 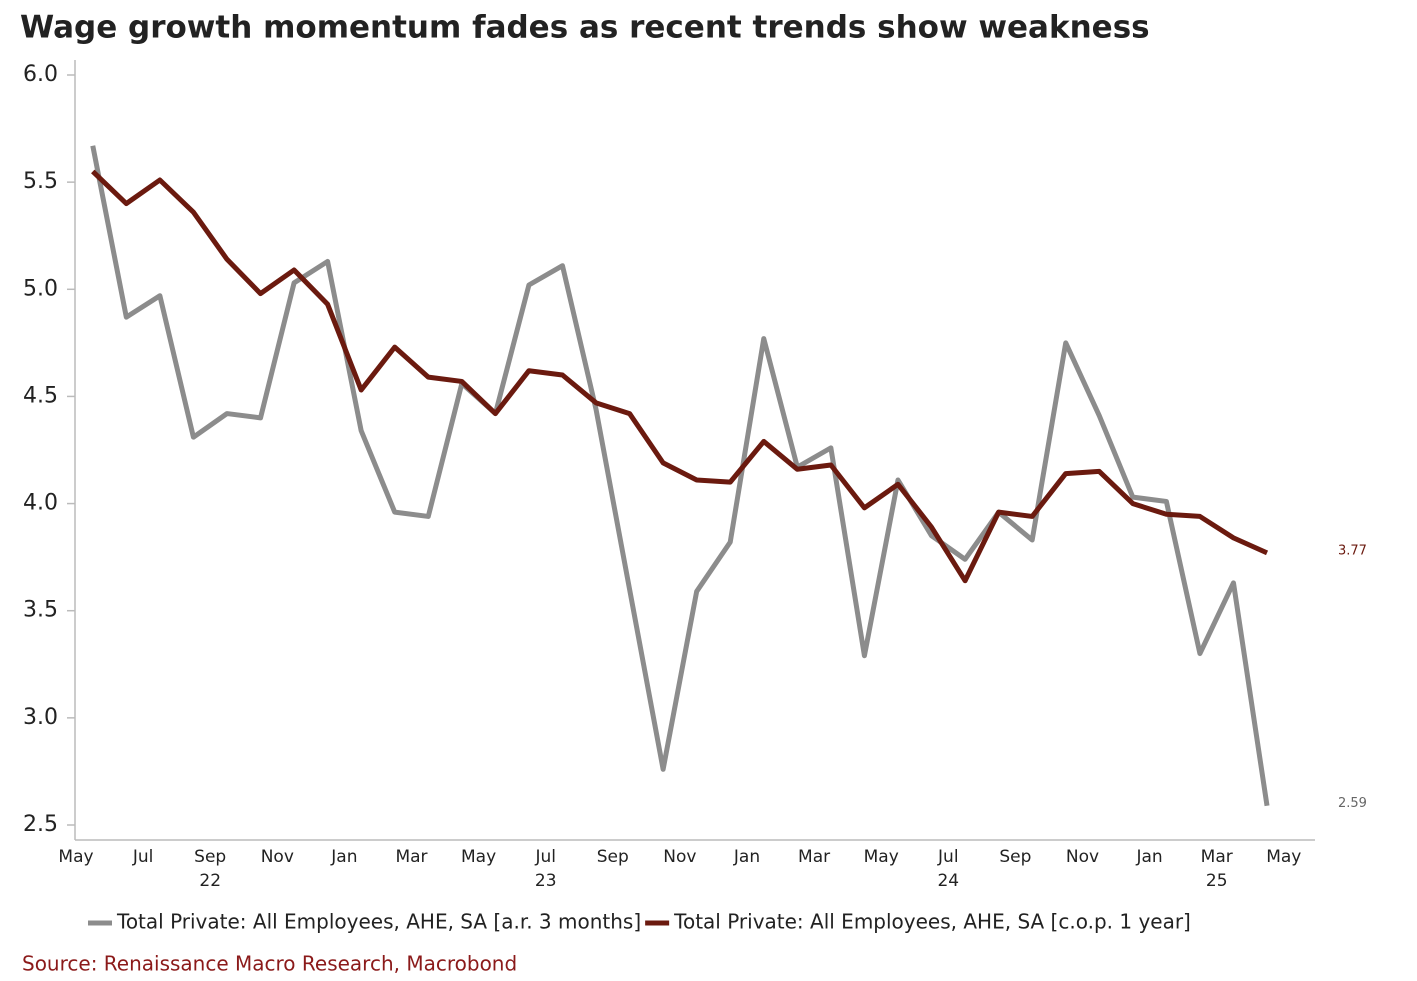 What do you see at coordinates (1352, 803) in the screenshot?
I see `end-label: 2.59` at bounding box center [1352, 803].